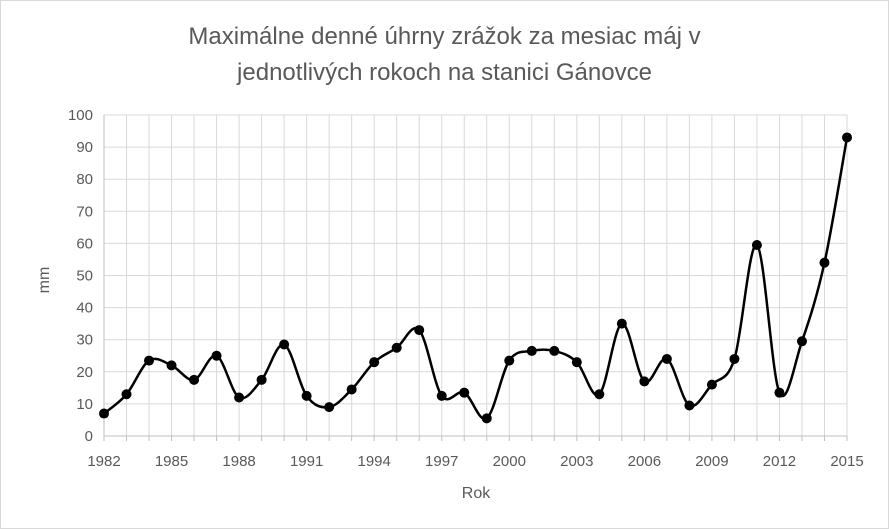  I want to click on y-tick-label: 40, so click(84, 308).